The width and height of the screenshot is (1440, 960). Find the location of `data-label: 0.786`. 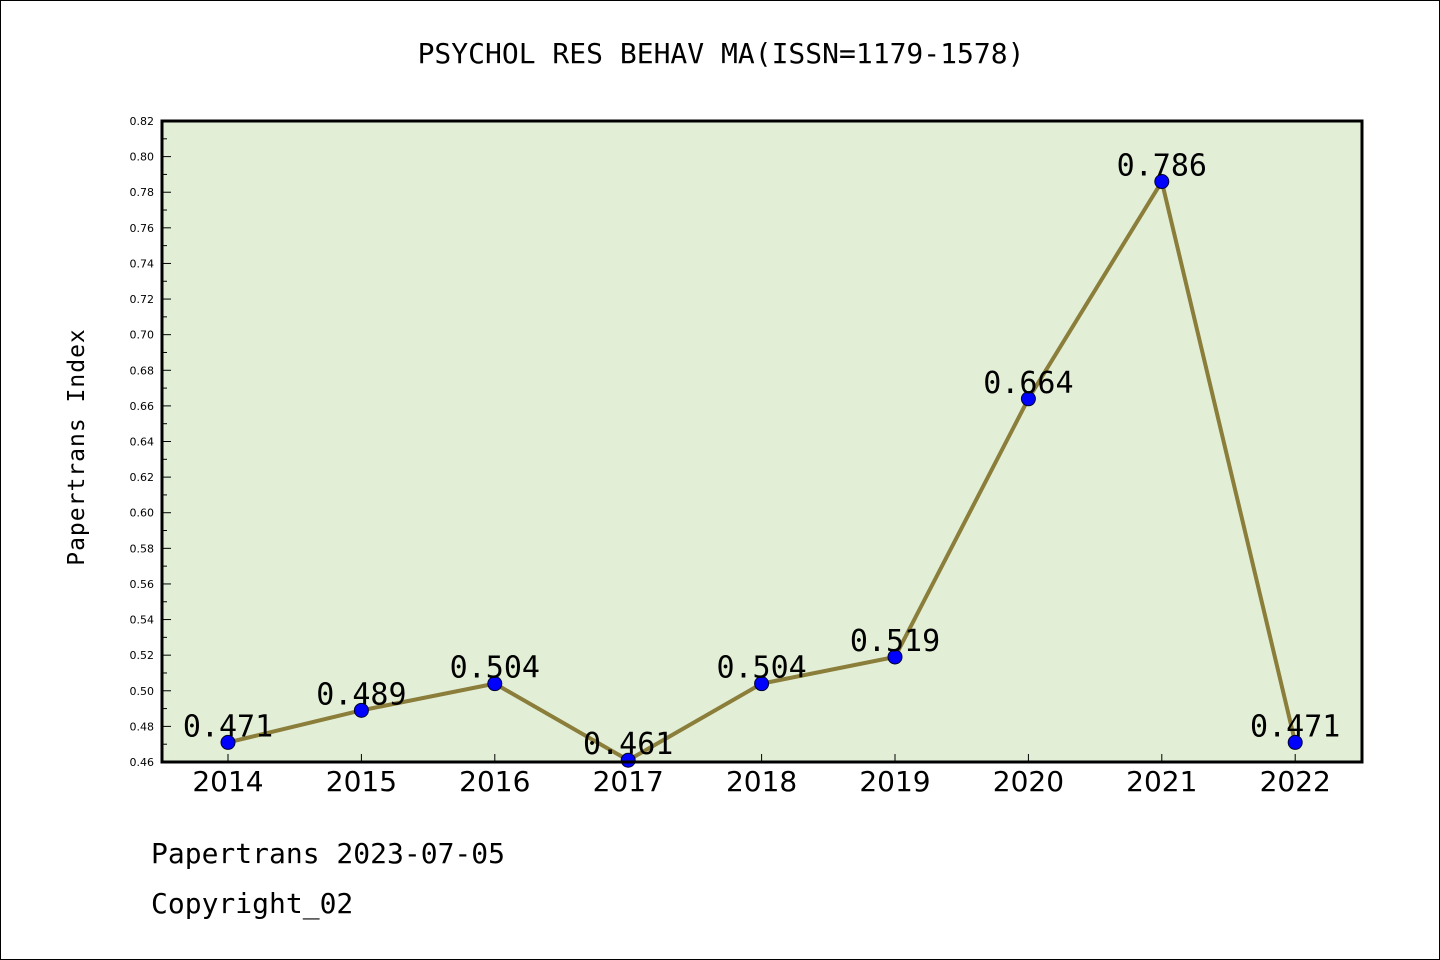

data-label: 0.786 is located at coordinates (1162, 166).